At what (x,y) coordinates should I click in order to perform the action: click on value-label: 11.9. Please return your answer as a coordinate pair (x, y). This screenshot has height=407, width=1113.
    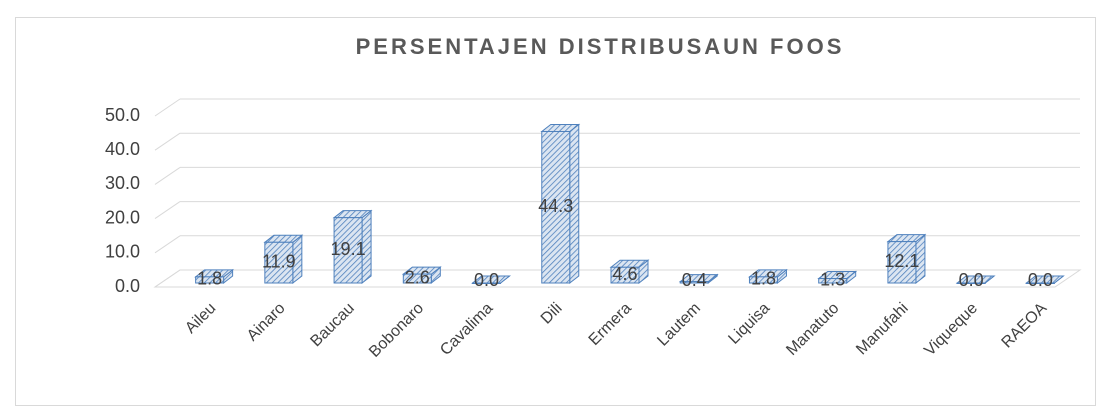
    Looking at the image, I should click on (279, 261).